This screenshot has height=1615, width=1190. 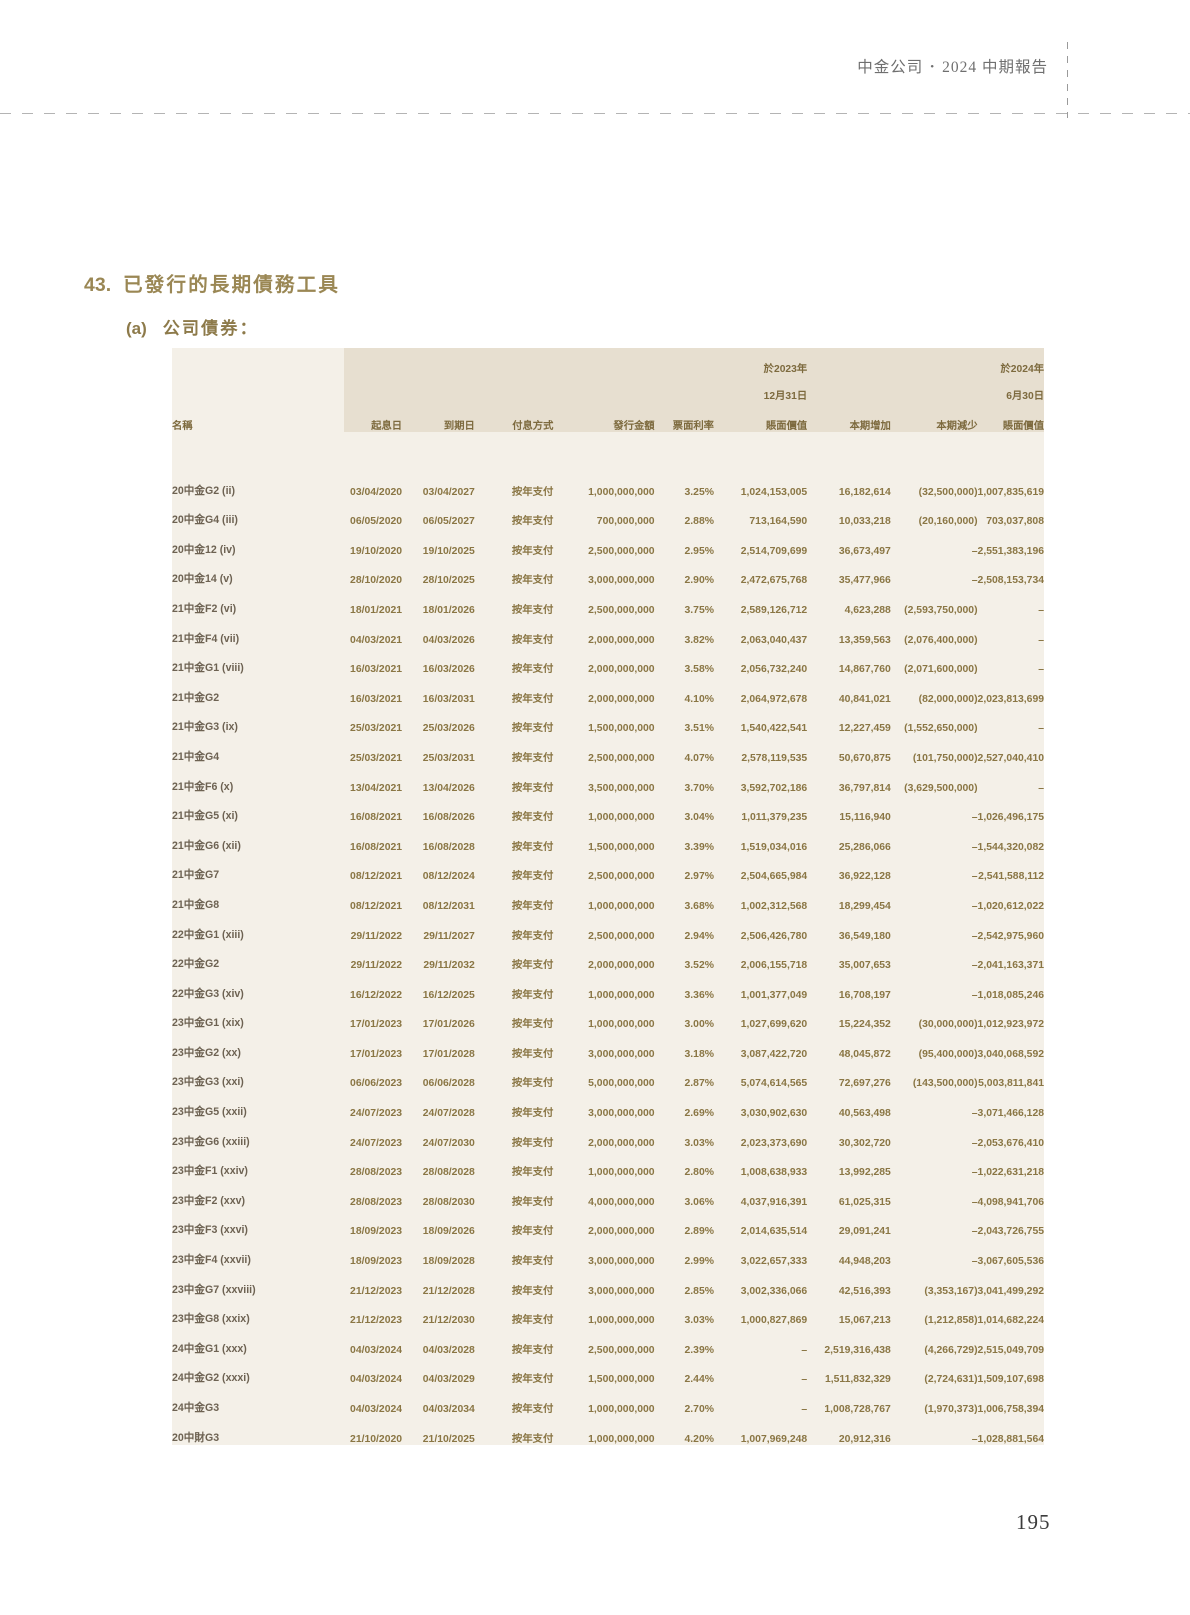 What do you see at coordinates (376, 522) in the screenshot?
I see `bond-value-cell: 06/05/2020` at bounding box center [376, 522].